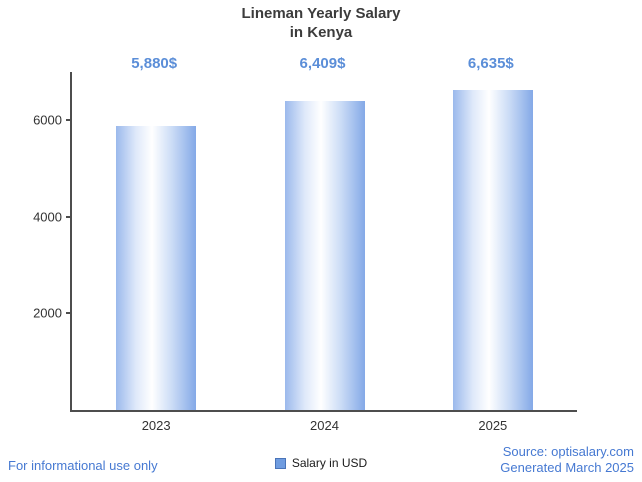  What do you see at coordinates (493, 425) in the screenshot?
I see `x-tick-label-2025: 2025` at bounding box center [493, 425].